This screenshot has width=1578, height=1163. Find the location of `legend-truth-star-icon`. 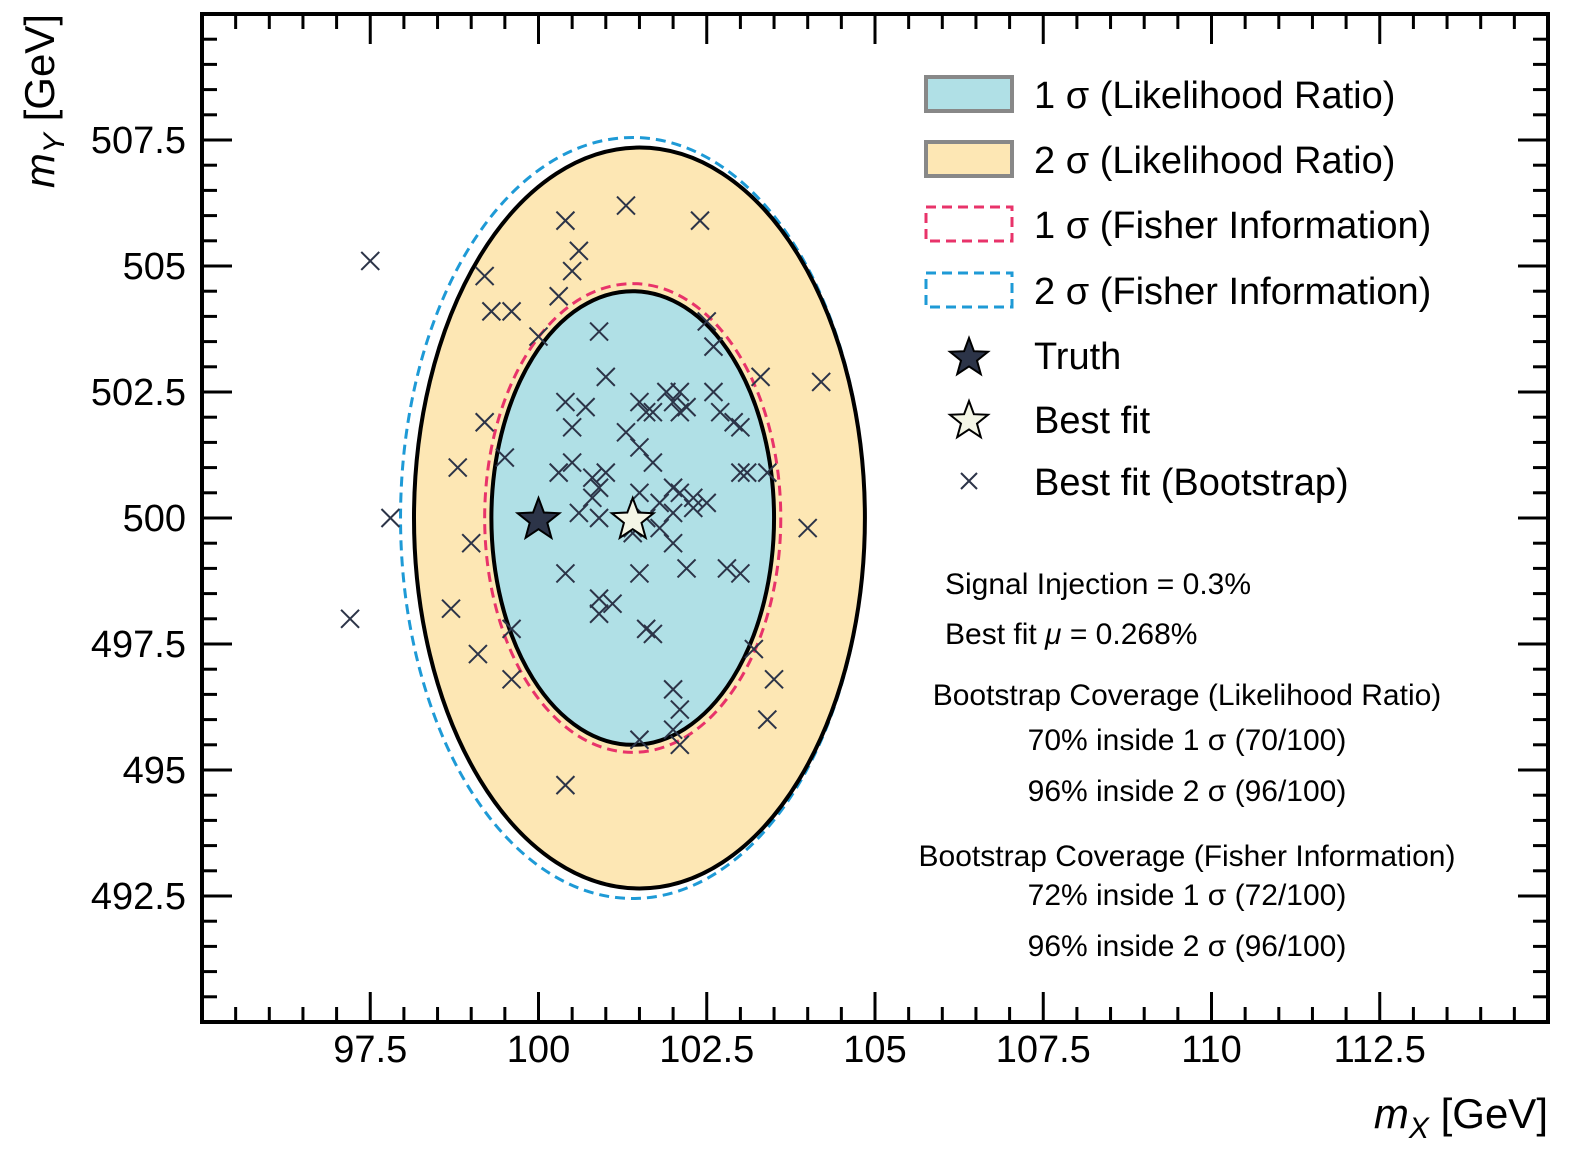

legend-truth-star-icon is located at coordinates (969, 356).